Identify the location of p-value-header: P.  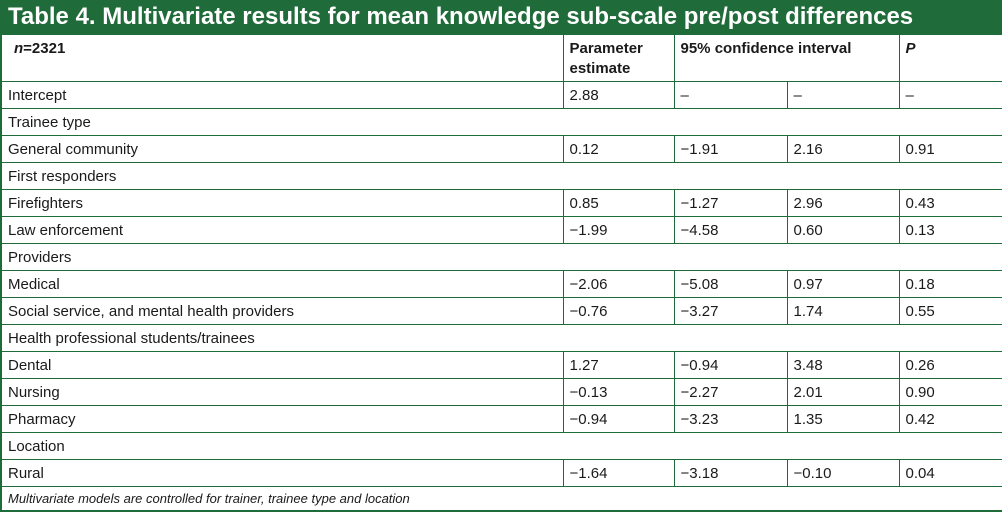
(950, 58).